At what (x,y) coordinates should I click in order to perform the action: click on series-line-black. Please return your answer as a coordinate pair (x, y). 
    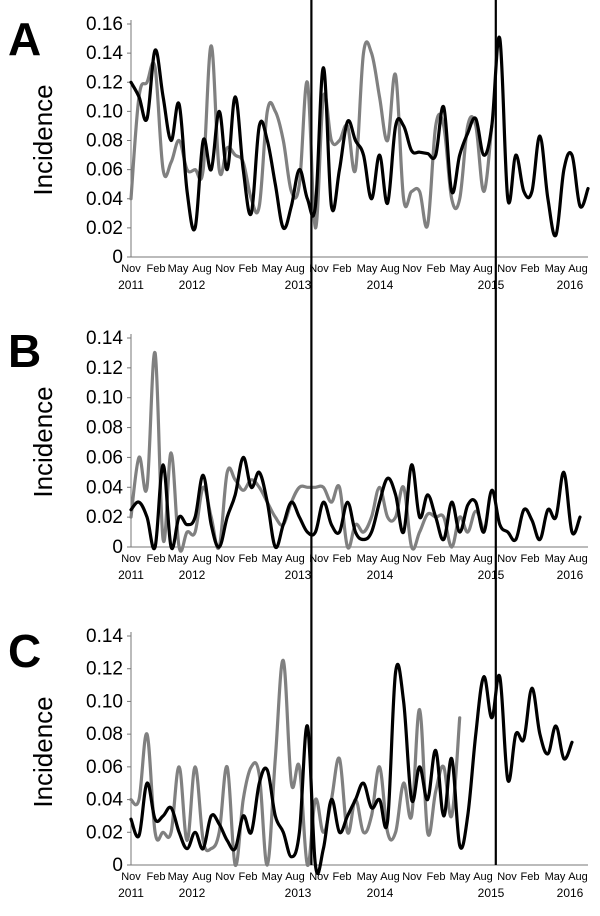
    Looking at the image, I should click on (355, 503).